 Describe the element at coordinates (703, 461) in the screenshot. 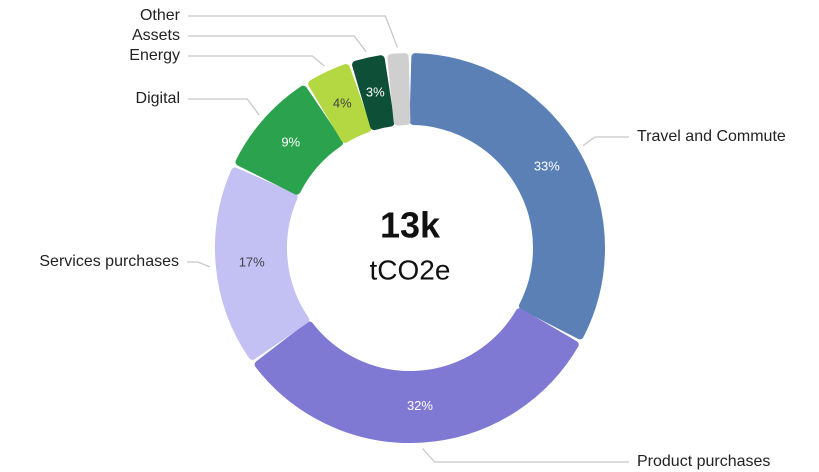

I see `category-label: Product purchases` at that location.